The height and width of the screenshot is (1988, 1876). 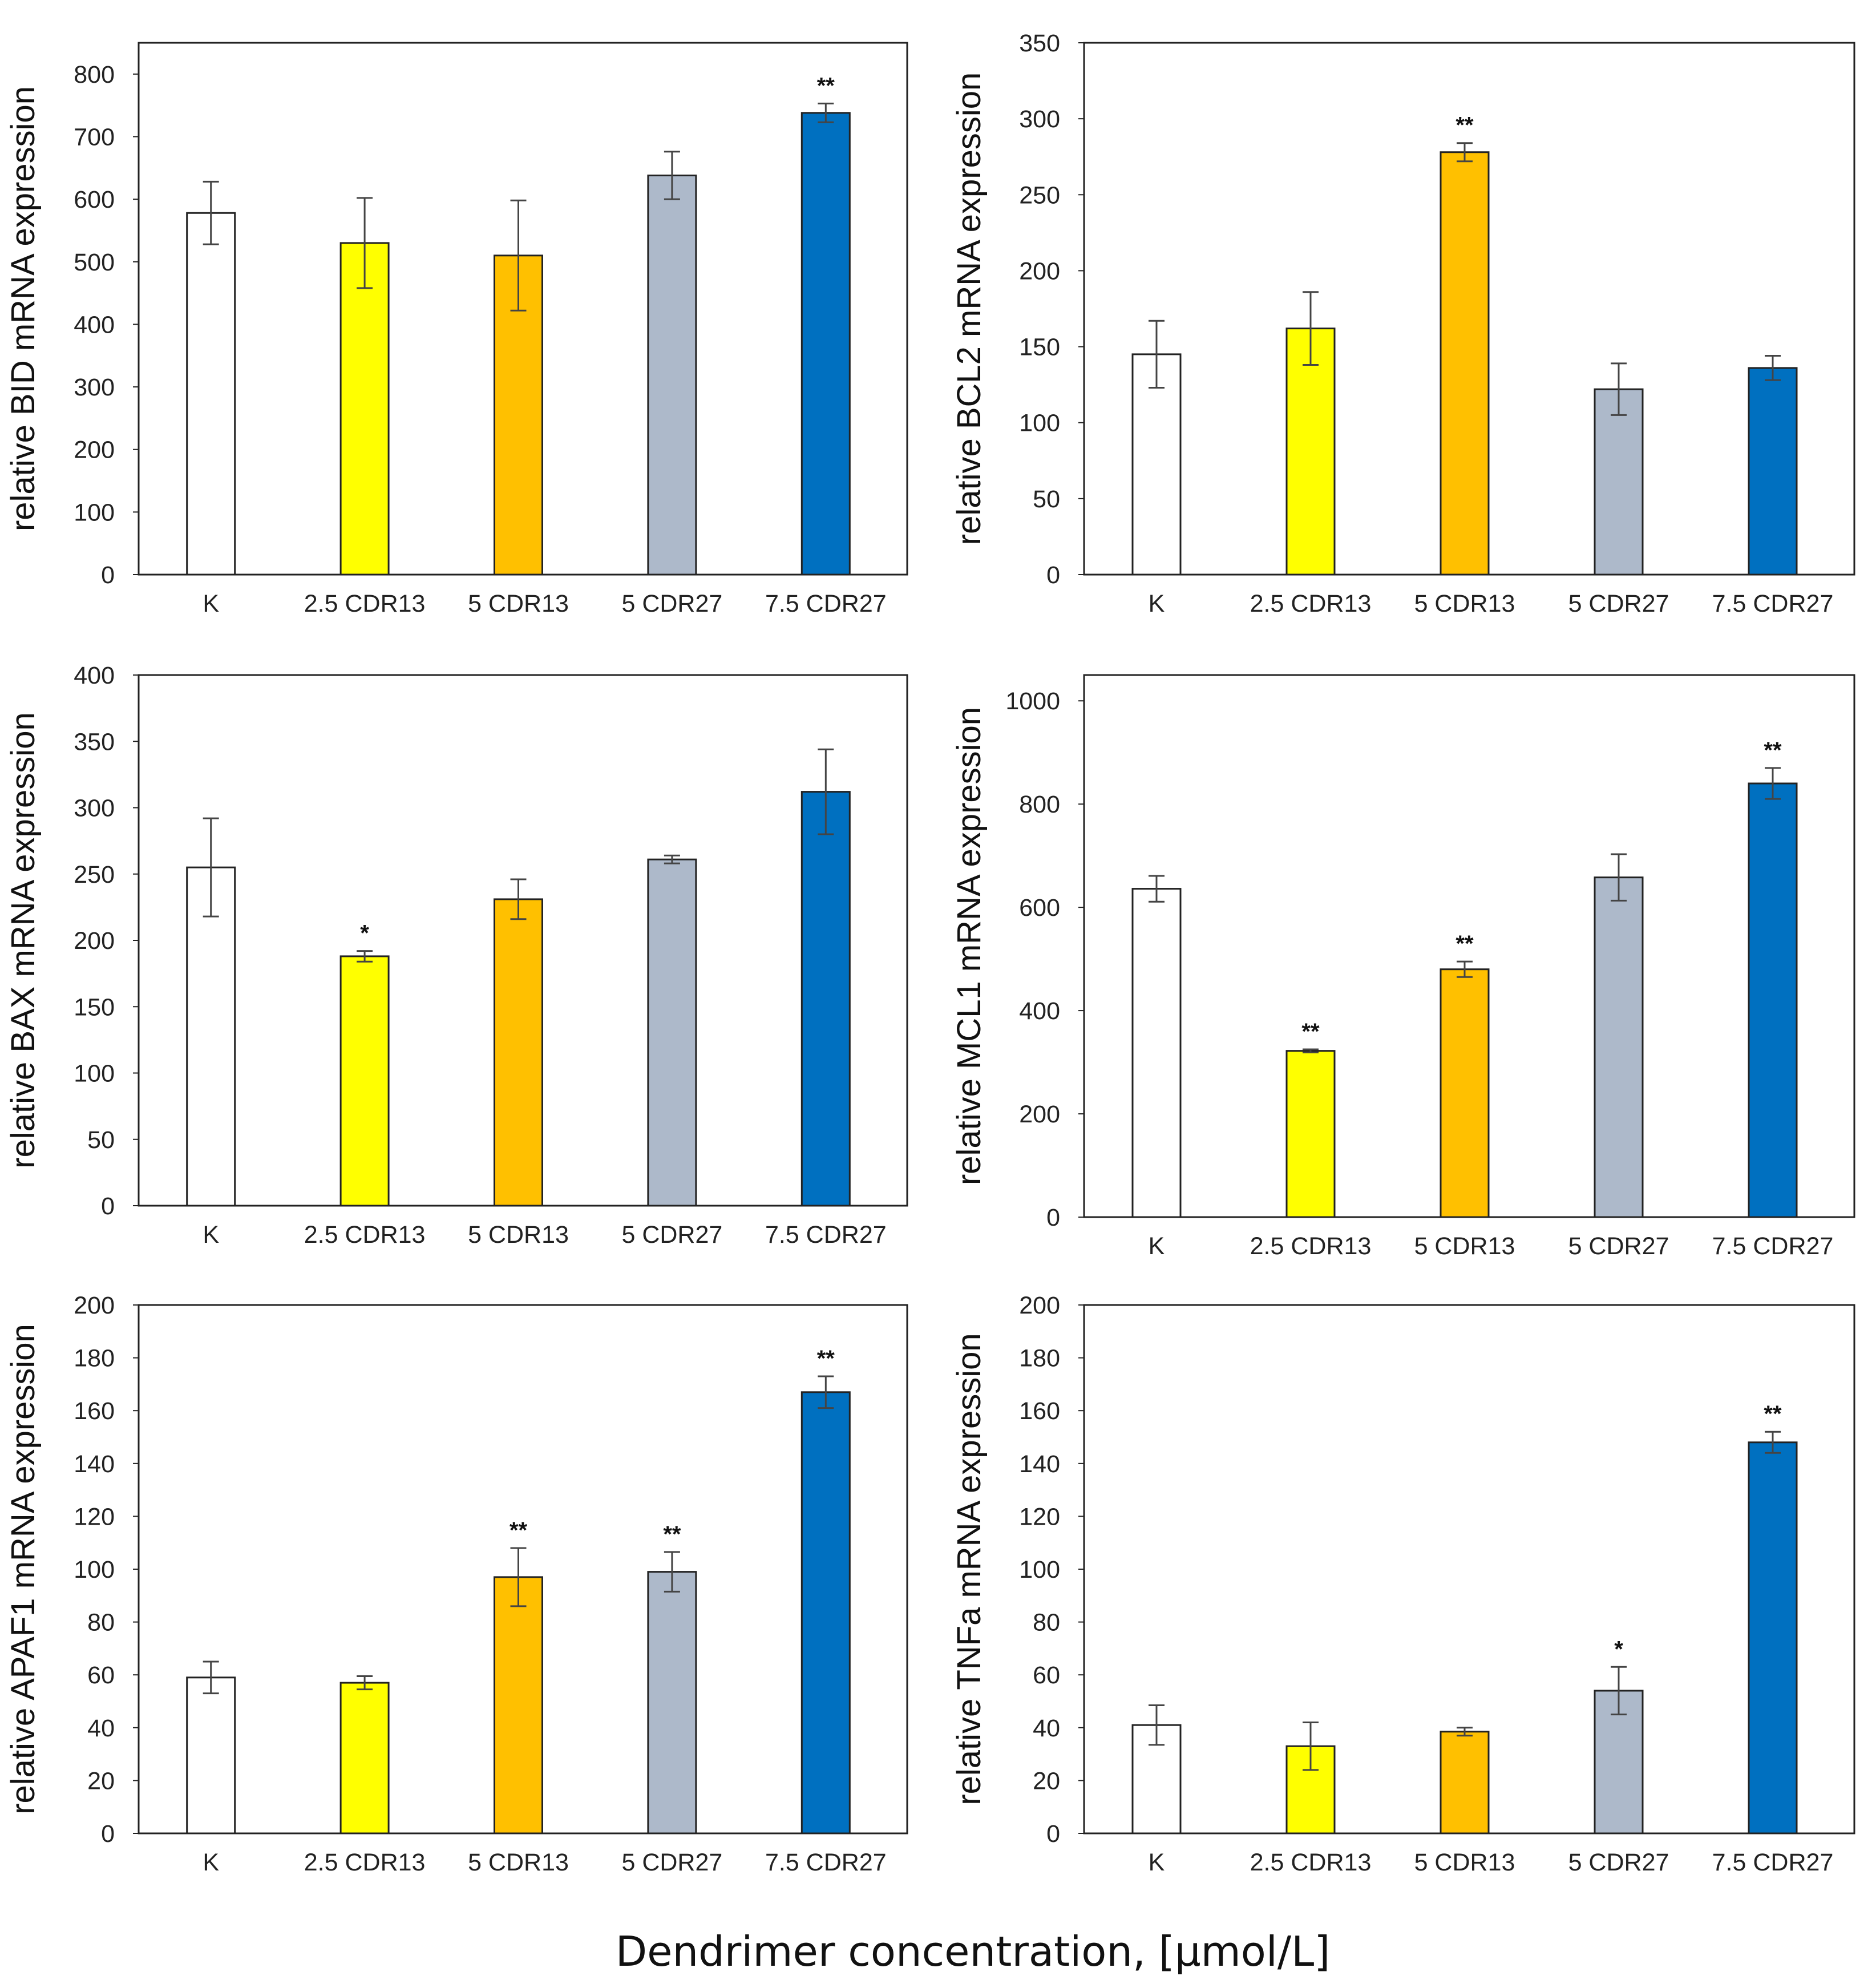 What do you see at coordinates (94, 199) in the screenshot?
I see `y-tick-label: 600` at bounding box center [94, 199].